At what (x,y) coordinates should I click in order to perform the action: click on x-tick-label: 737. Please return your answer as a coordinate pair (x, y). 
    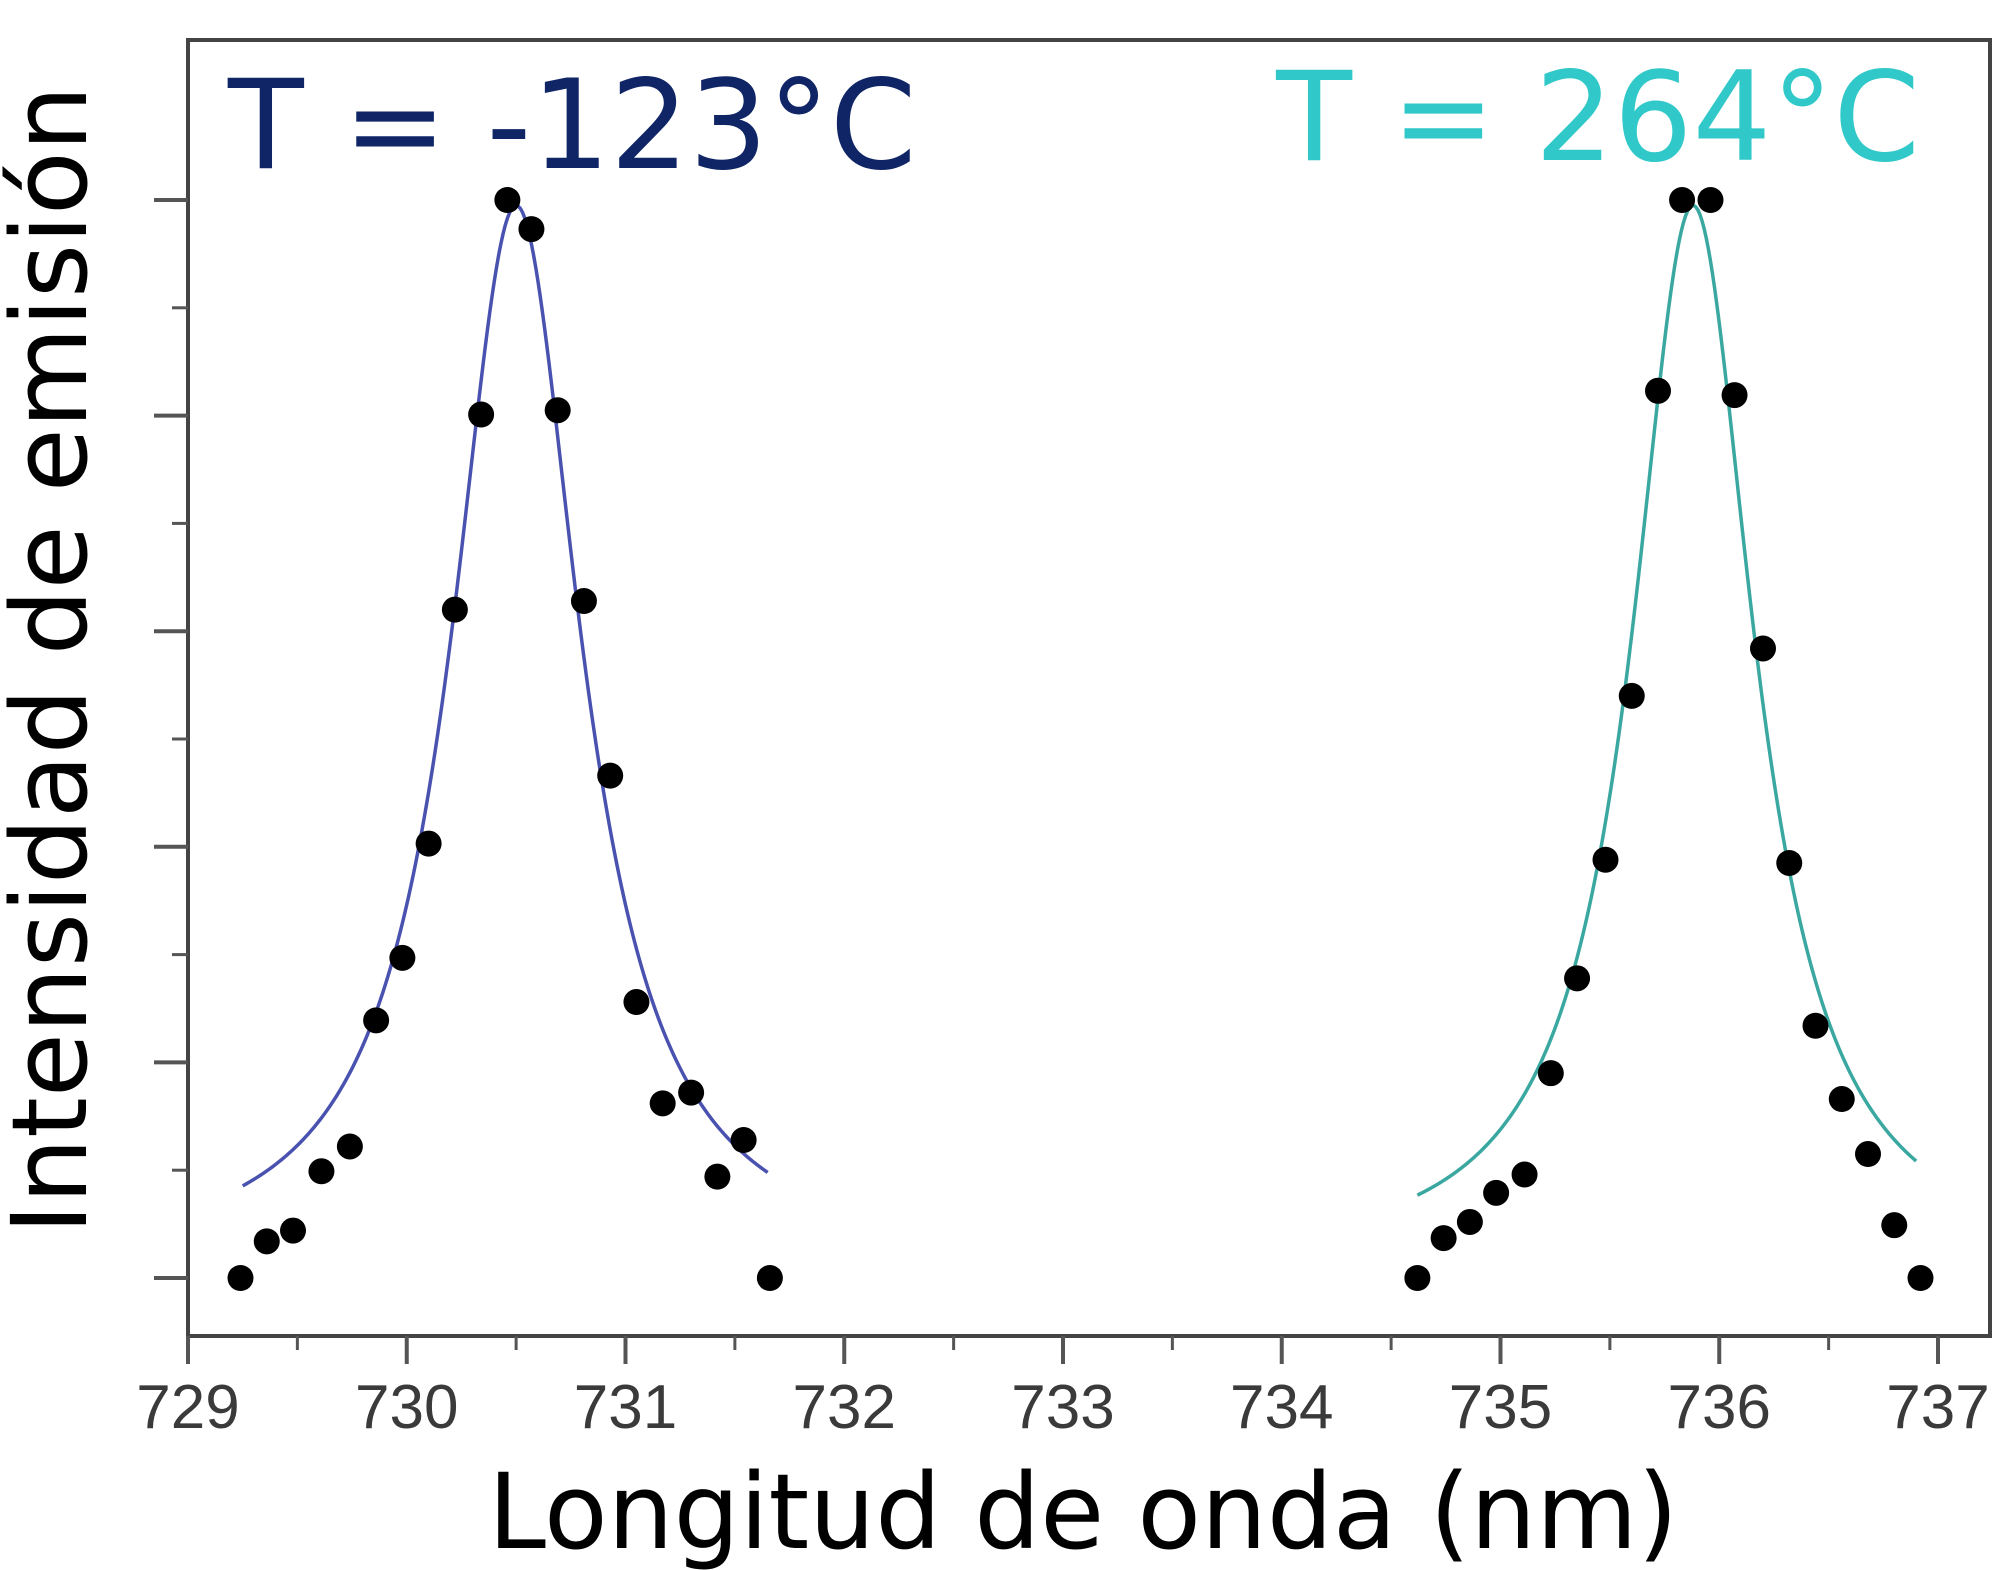
    Looking at the image, I should click on (1937, 1407).